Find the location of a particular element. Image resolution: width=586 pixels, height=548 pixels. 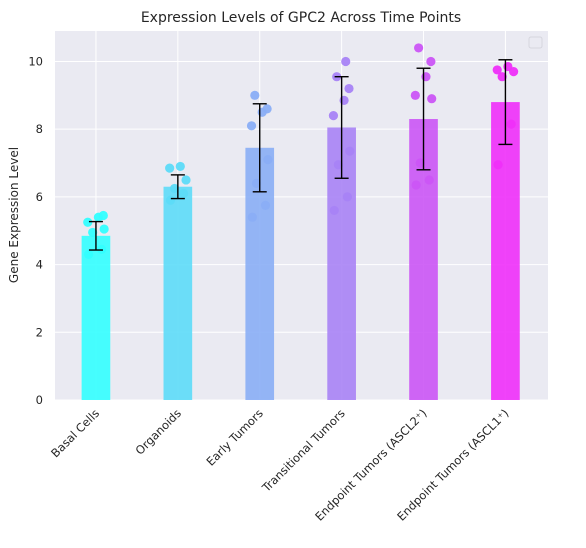

y-tick-label: 6 is located at coordinates (39, 197).